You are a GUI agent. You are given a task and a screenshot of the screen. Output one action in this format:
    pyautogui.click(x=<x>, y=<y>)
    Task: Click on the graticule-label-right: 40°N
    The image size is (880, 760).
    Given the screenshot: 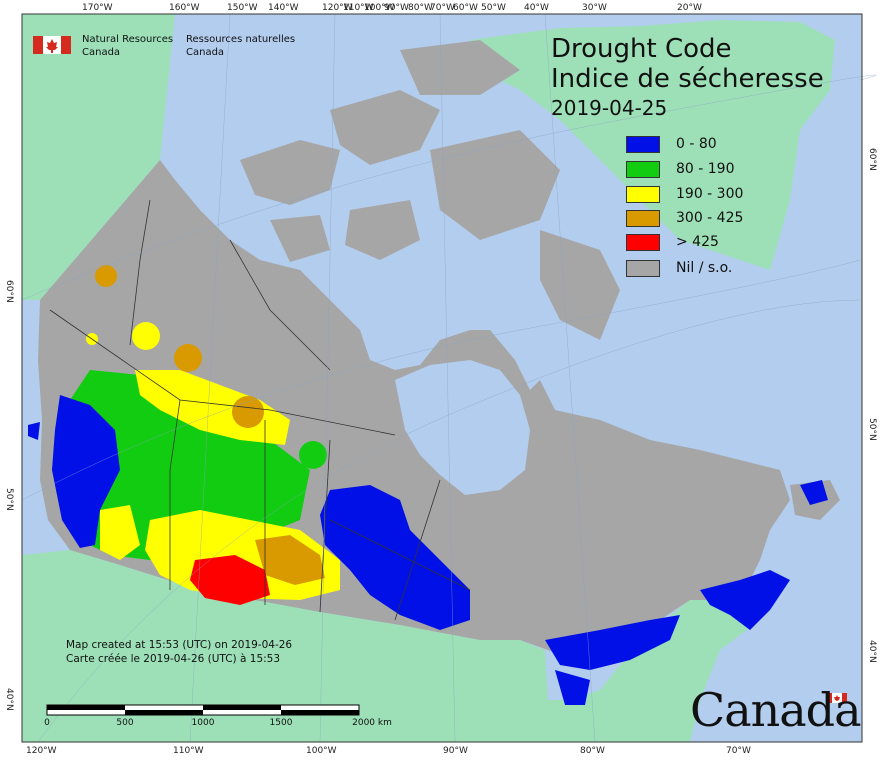 What is the action you would take?
    pyautogui.click(x=872, y=651)
    